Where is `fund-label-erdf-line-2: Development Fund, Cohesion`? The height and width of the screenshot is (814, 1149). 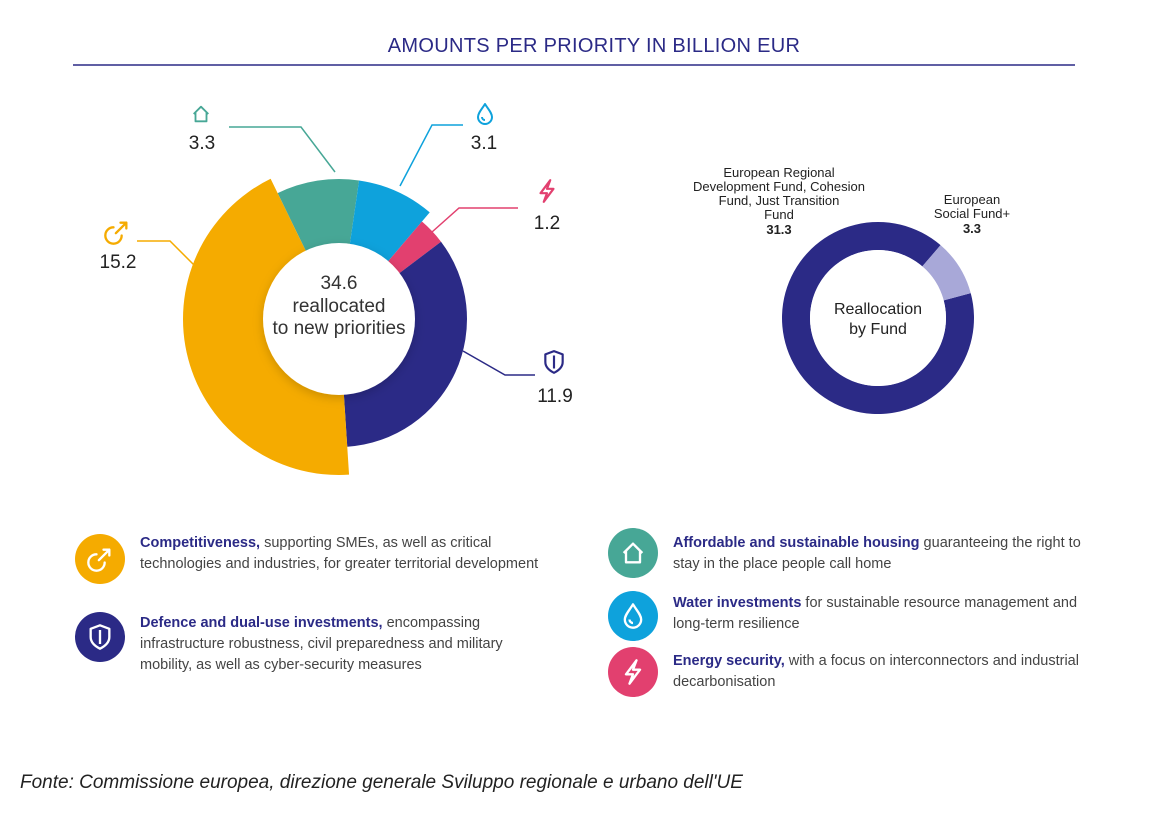 fund-label-erdf-line-2: Development Fund, Cohesion is located at coordinates (779, 186).